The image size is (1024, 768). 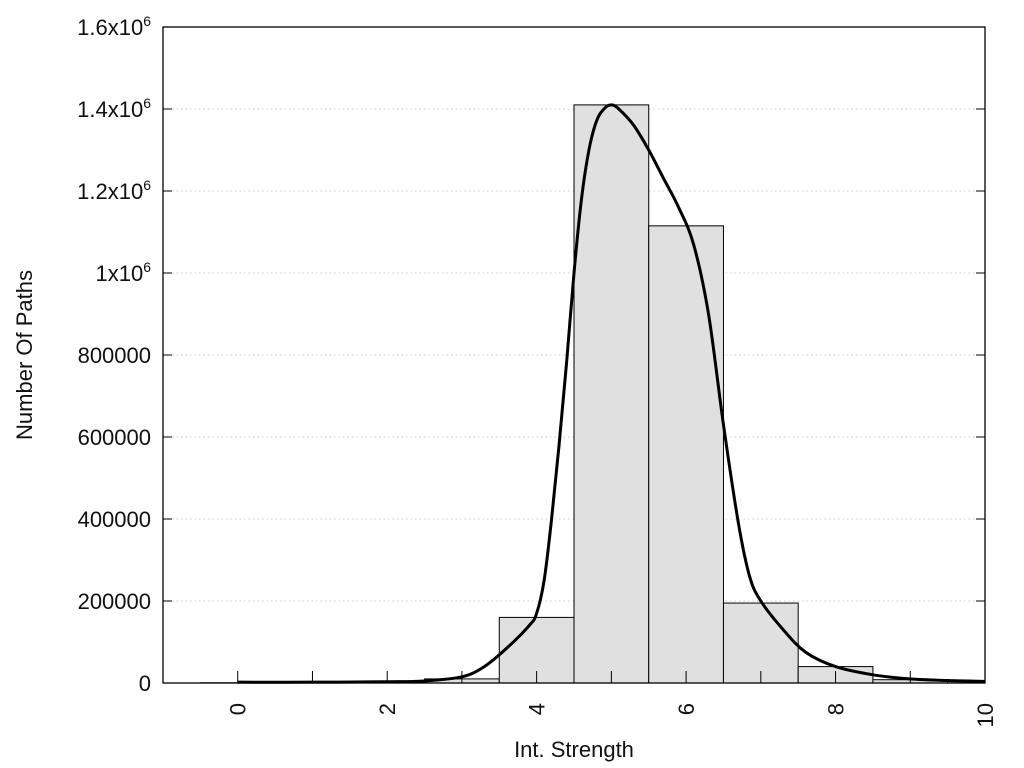 What do you see at coordinates (123, 272) in the screenshot?
I see `y-tick-label-5: 1x10⁶` at bounding box center [123, 272].